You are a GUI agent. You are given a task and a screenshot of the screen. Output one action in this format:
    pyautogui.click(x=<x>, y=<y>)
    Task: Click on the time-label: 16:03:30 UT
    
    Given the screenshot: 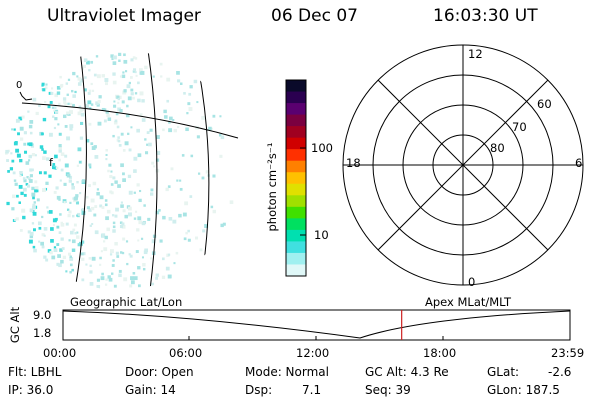 What is the action you would take?
    pyautogui.click(x=485, y=16)
    